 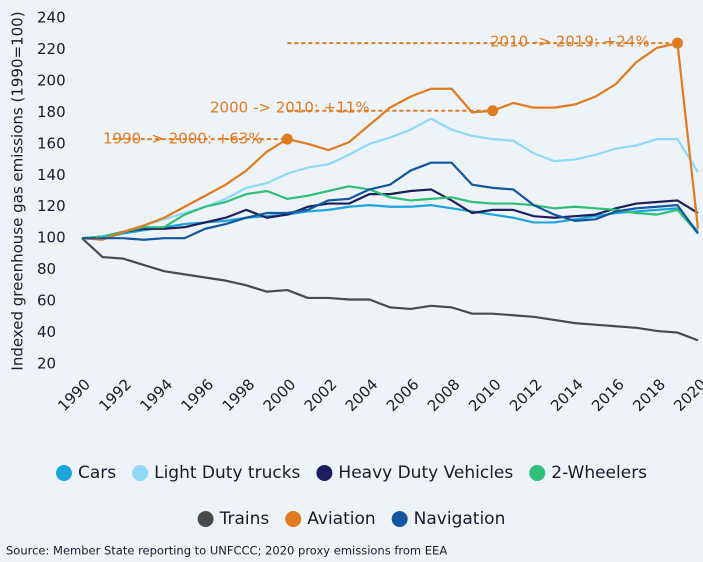 I want to click on y-tick-label: 100, so click(x=51, y=238).